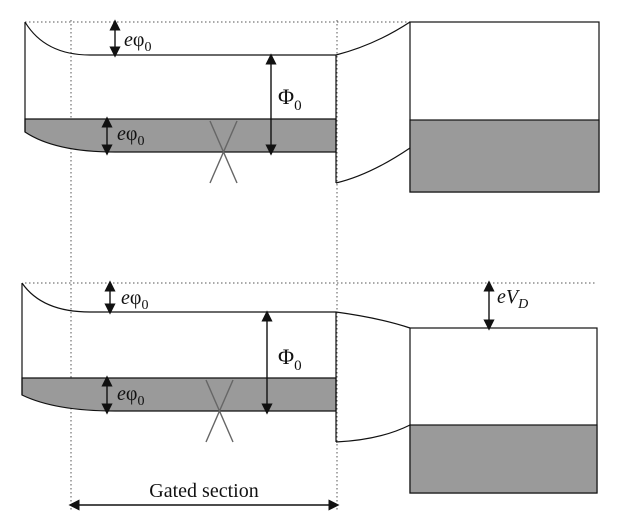  What do you see at coordinates (130, 396) in the screenshot?
I see `label-workfn-bottom-lower: eφ0` at bounding box center [130, 396].